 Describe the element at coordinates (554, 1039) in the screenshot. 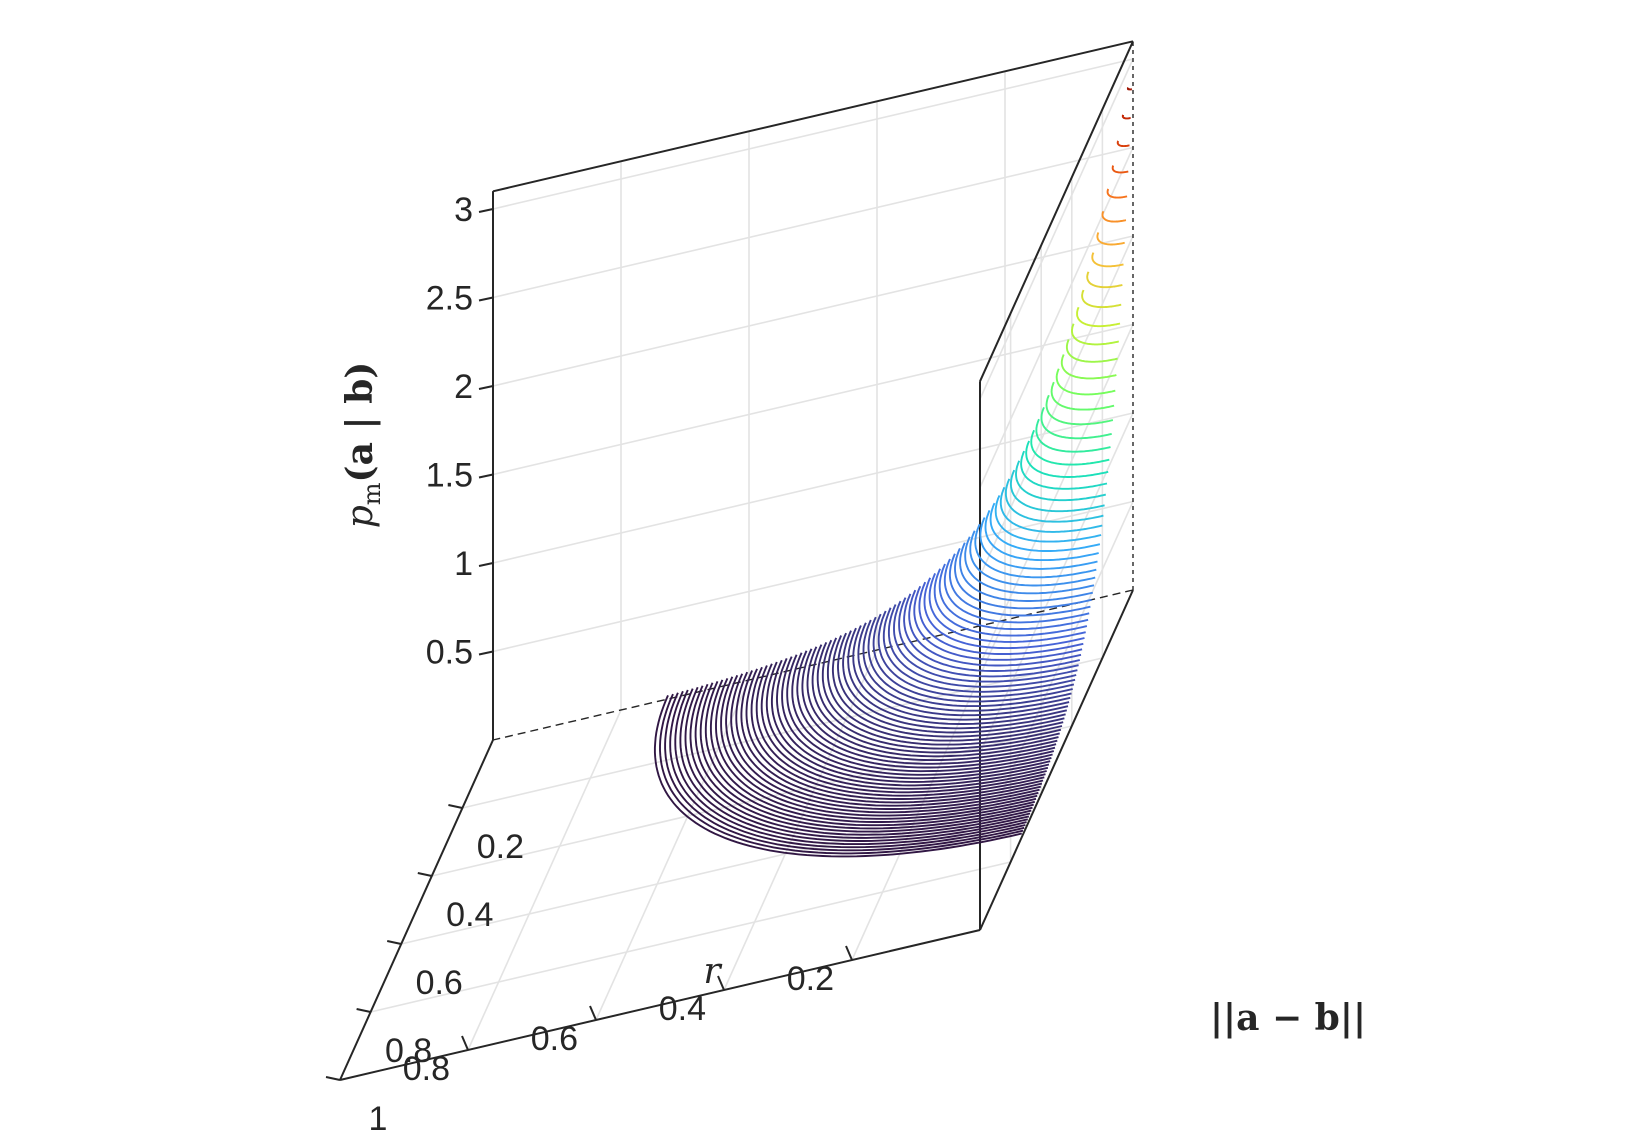

I see `r-tick-label: 0.6` at that location.